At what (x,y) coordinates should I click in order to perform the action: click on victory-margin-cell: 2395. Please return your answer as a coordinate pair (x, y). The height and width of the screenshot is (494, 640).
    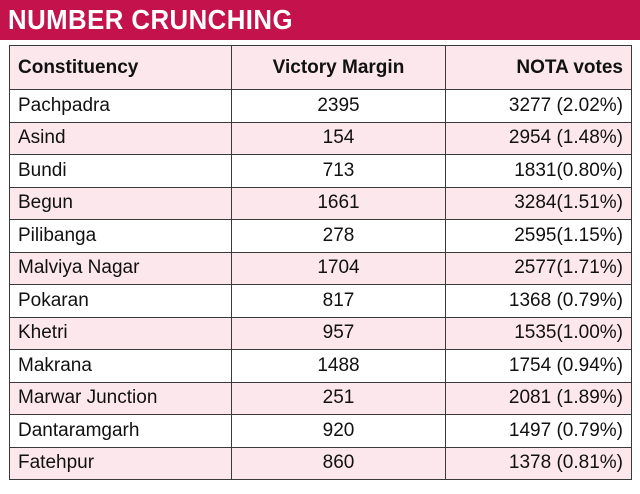
    Looking at the image, I should click on (338, 106).